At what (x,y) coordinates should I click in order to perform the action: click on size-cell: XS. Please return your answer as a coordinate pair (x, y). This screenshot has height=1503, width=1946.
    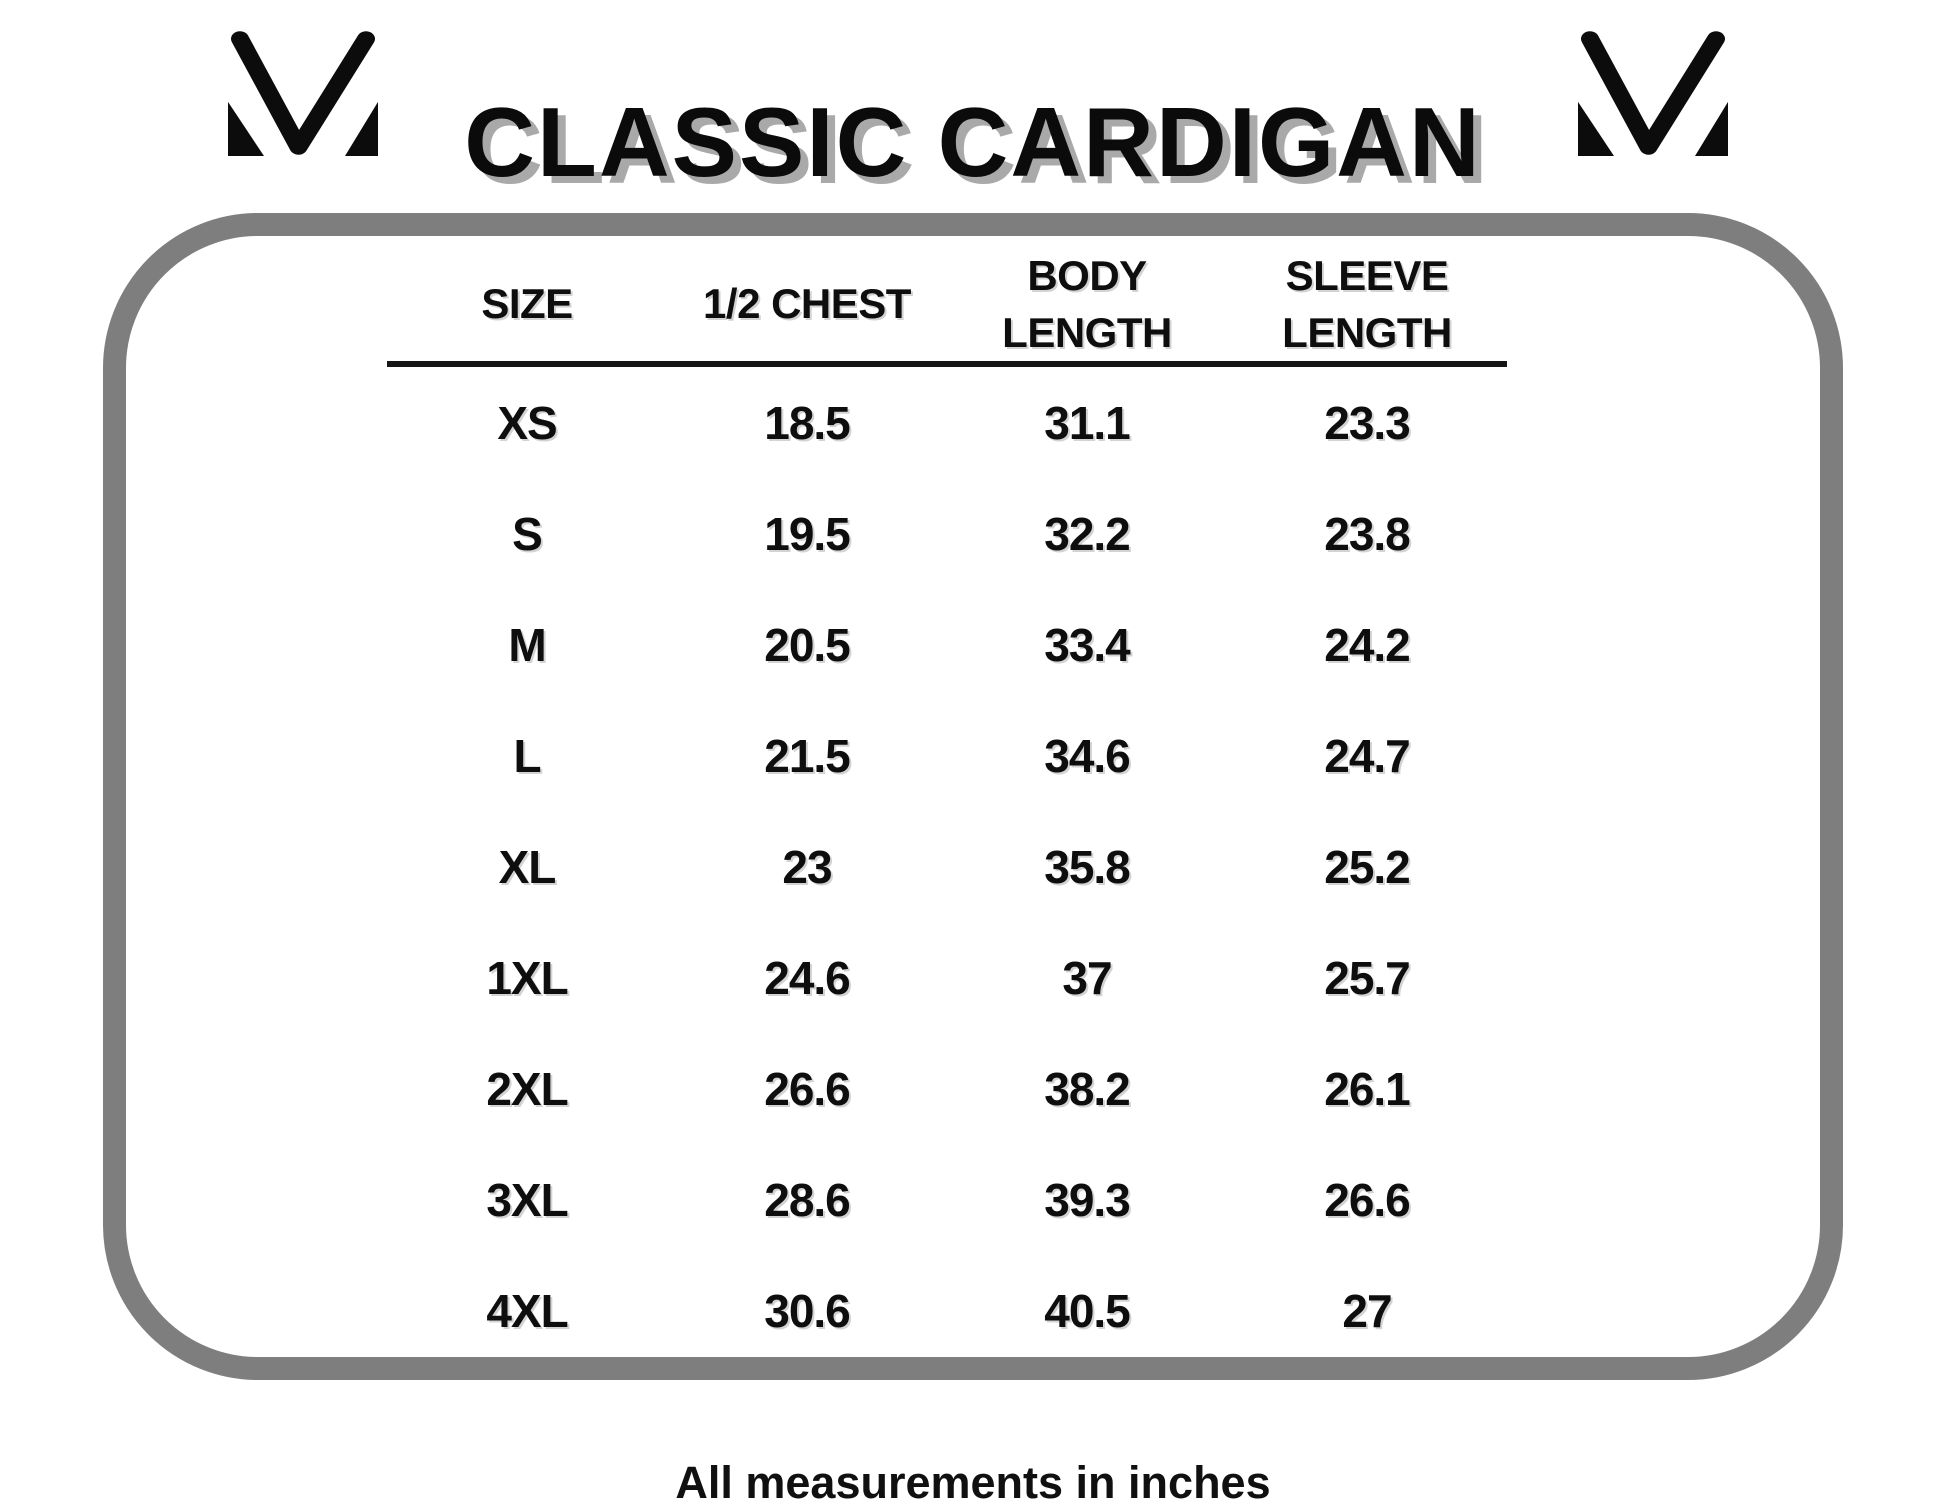
    Looking at the image, I should click on (527, 422).